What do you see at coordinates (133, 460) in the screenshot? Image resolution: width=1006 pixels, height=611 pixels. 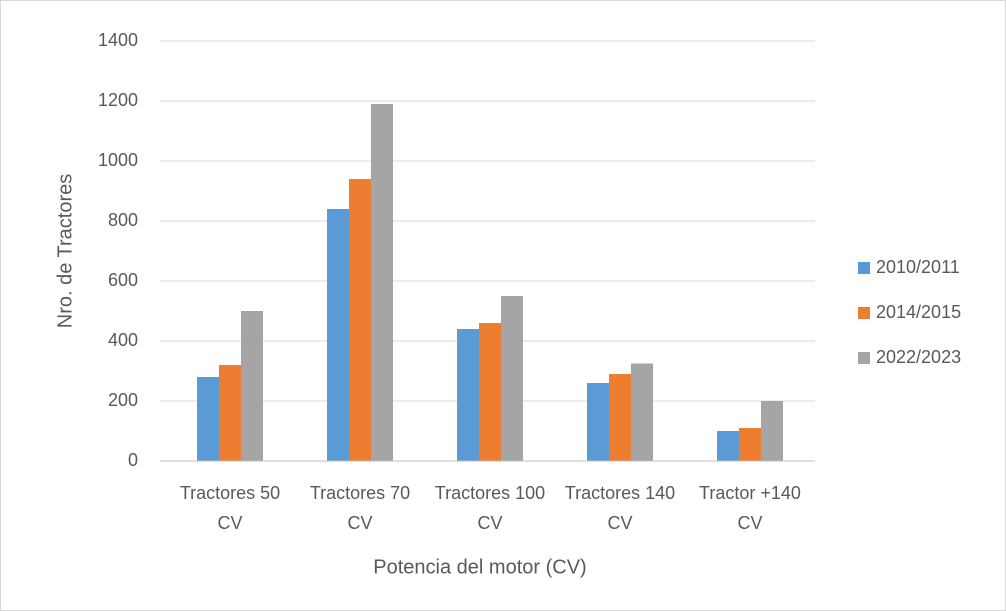 I see `y-tick-label: 0` at bounding box center [133, 460].